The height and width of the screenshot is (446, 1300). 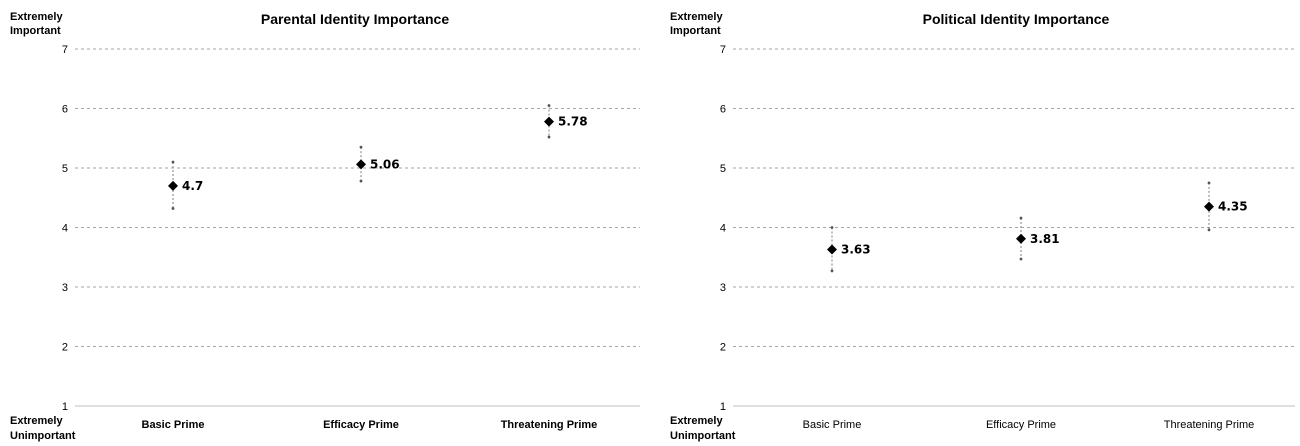 I want to click on data-label: 3.81, so click(x=1045, y=239).